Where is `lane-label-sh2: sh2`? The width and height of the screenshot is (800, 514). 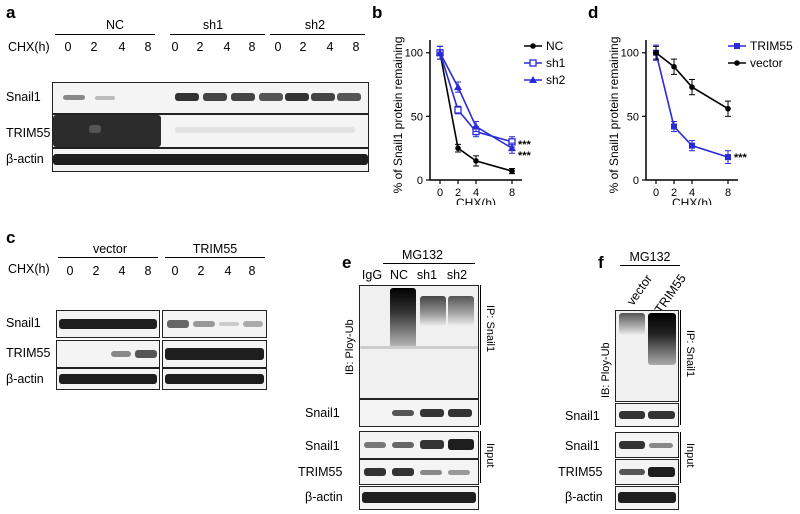 lane-label-sh2: sh2 is located at coordinates (457, 275).